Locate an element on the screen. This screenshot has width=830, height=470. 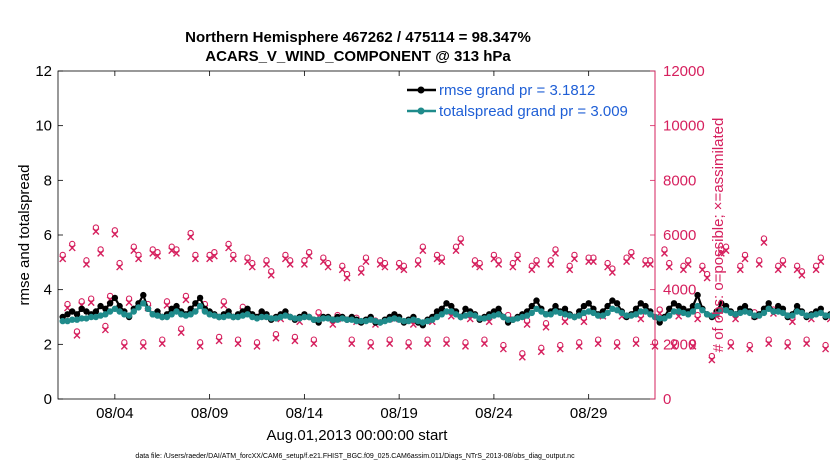
x-axis-label: Aug.01,2013 00:00:00 start is located at coordinates (358, 435).